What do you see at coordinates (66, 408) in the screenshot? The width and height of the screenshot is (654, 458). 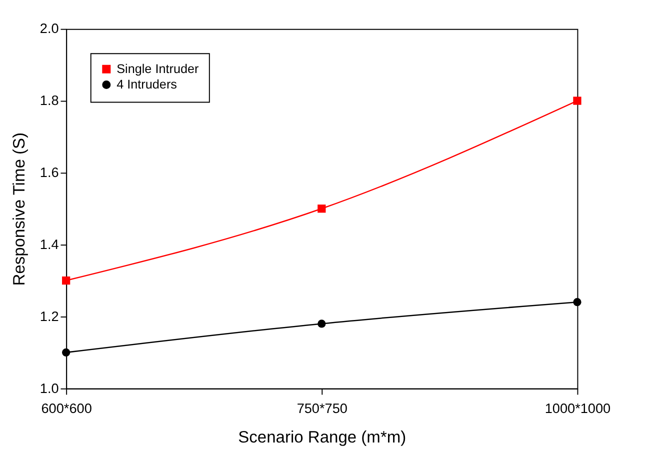 I see `x-tick-label: 600*600` at bounding box center [66, 408].